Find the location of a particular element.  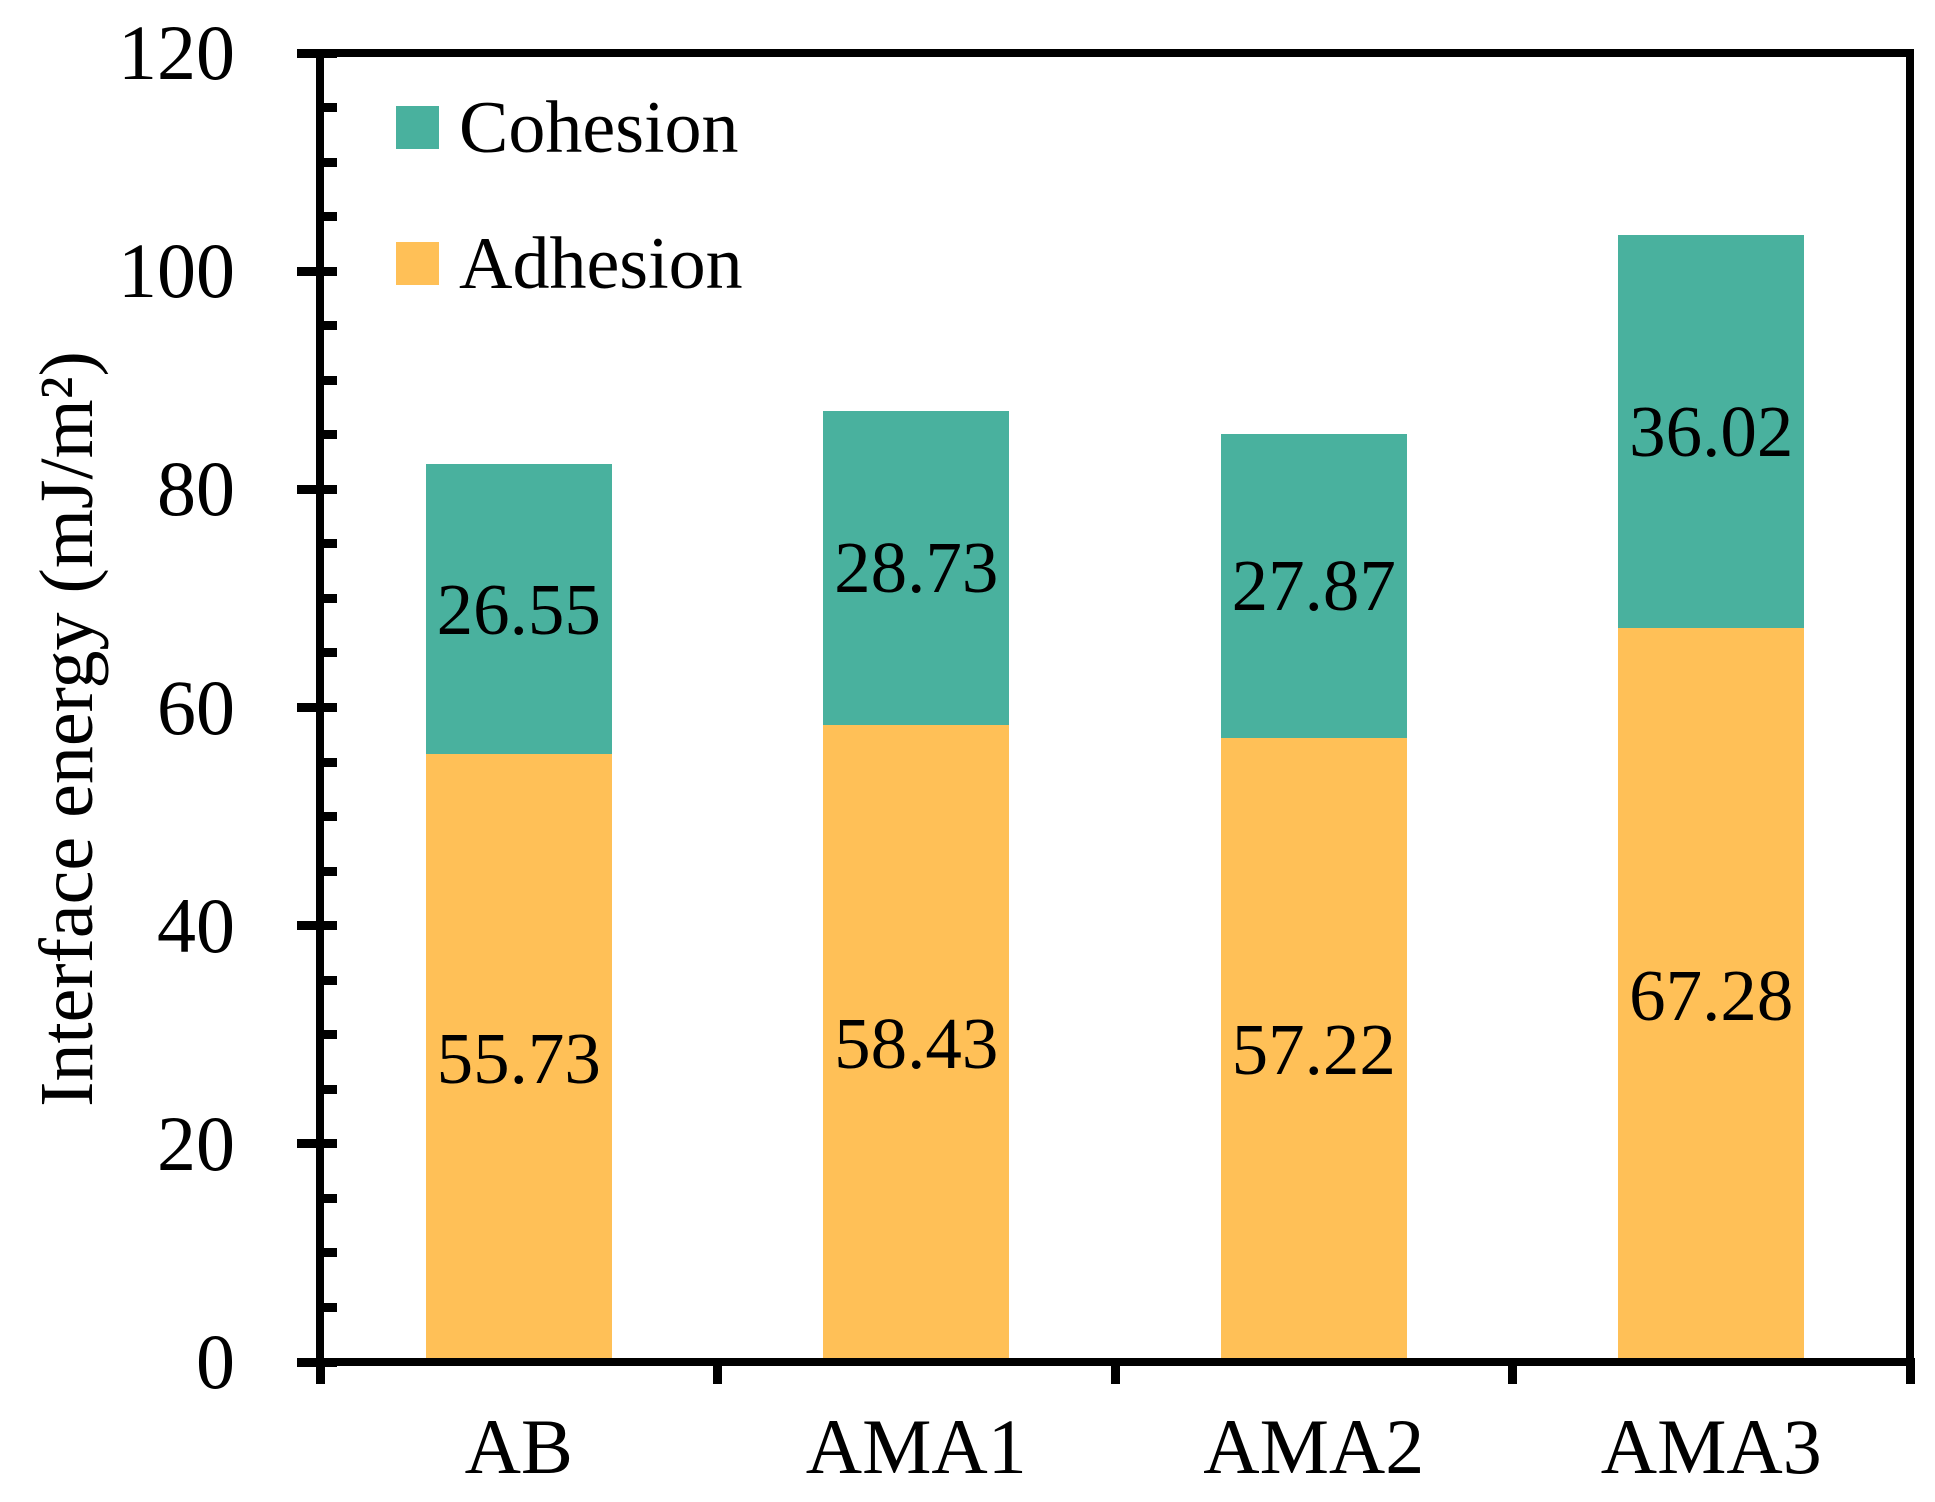

bar-segment-cohesion: 28.73 is located at coordinates (916, 568).